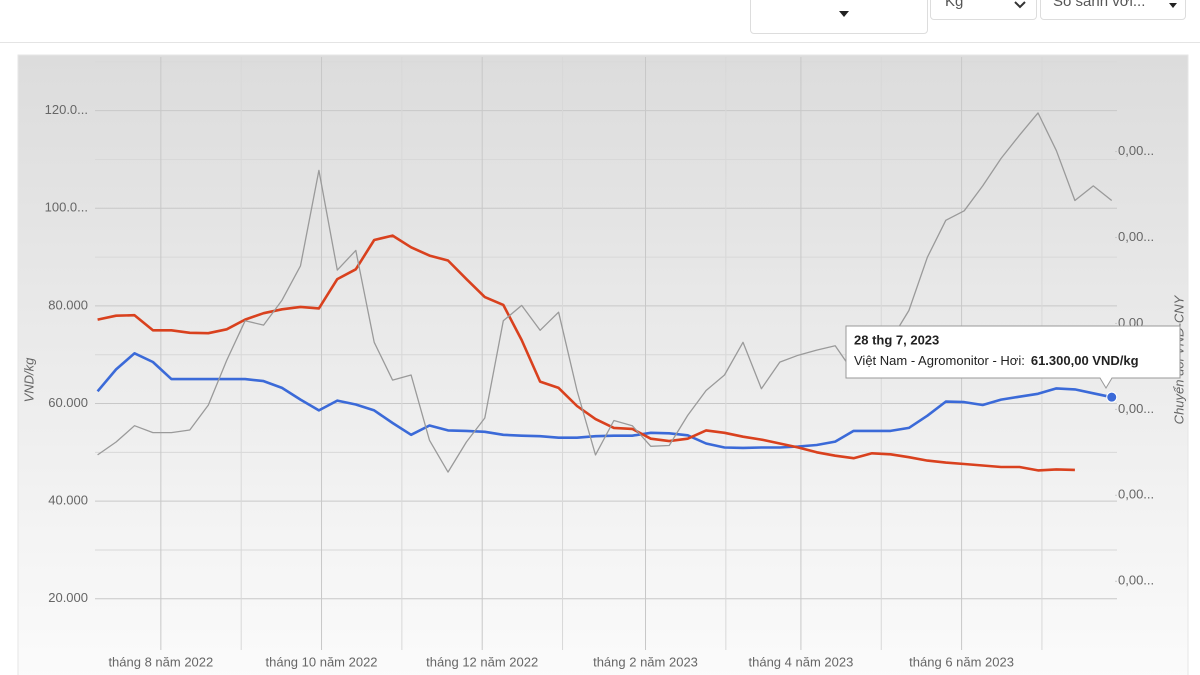 This screenshot has width=1200, height=675. I want to click on divider, so click(600, 42).